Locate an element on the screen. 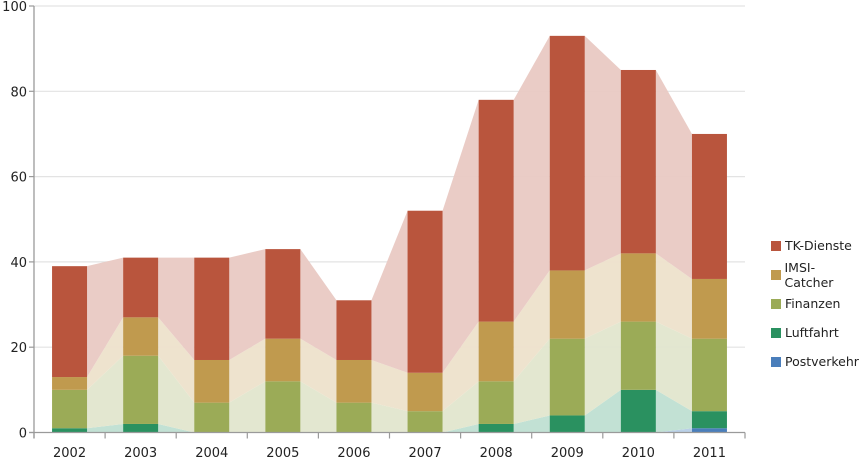 The image size is (860, 461). x-tick-label: 2004 is located at coordinates (211, 453).